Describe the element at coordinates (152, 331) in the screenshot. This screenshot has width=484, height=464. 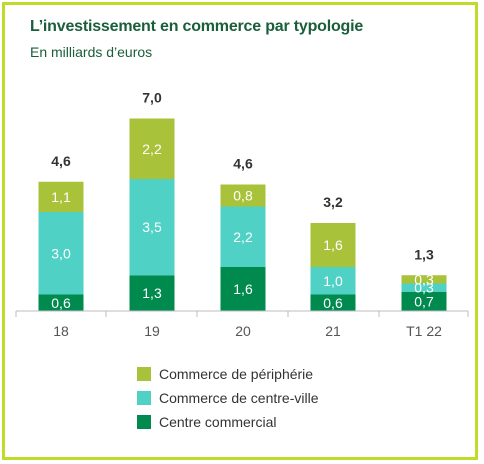
I see `x-axis-tick-label: 19` at that location.